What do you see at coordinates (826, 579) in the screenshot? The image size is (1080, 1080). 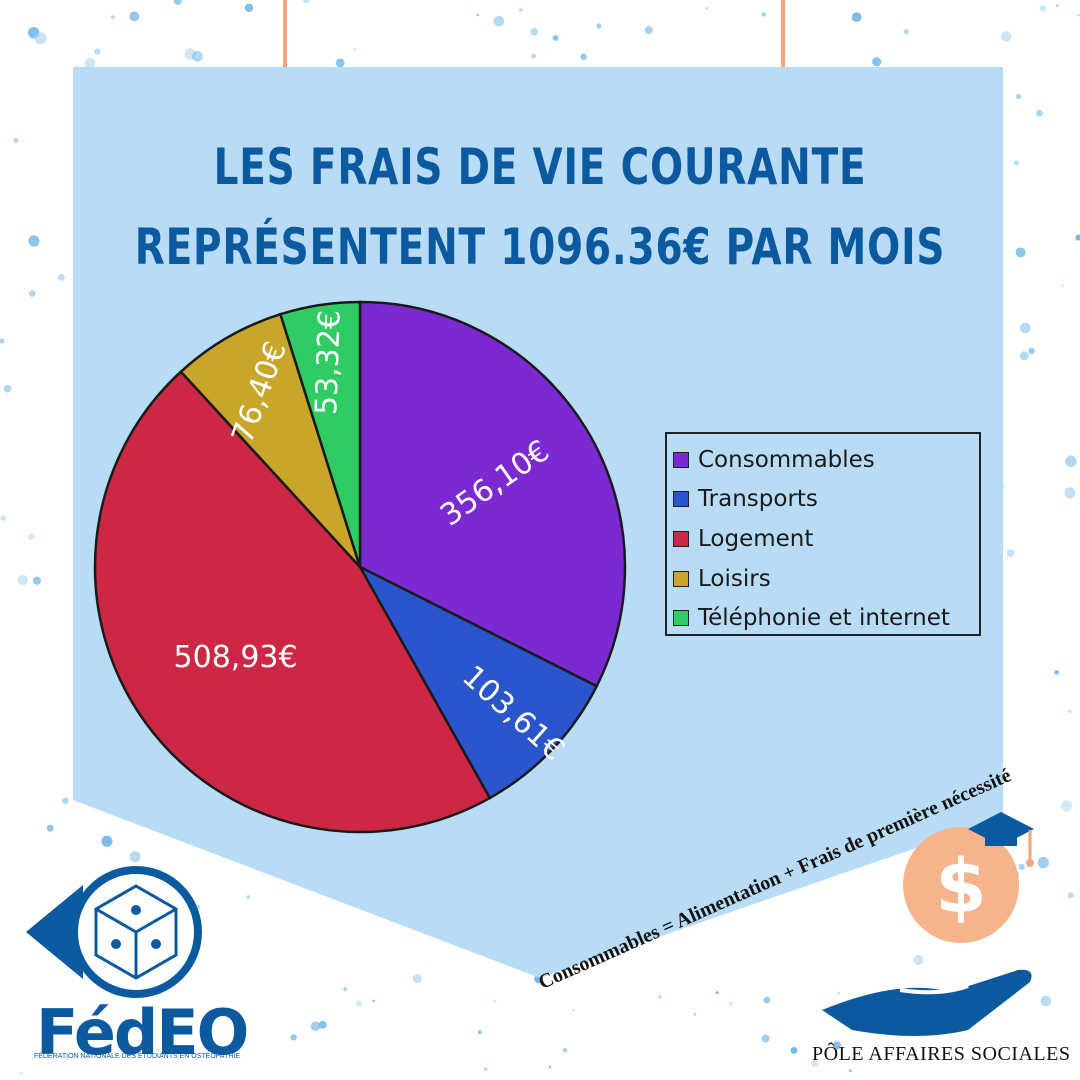 I see `legend-item: Loisirs` at bounding box center [826, 579].